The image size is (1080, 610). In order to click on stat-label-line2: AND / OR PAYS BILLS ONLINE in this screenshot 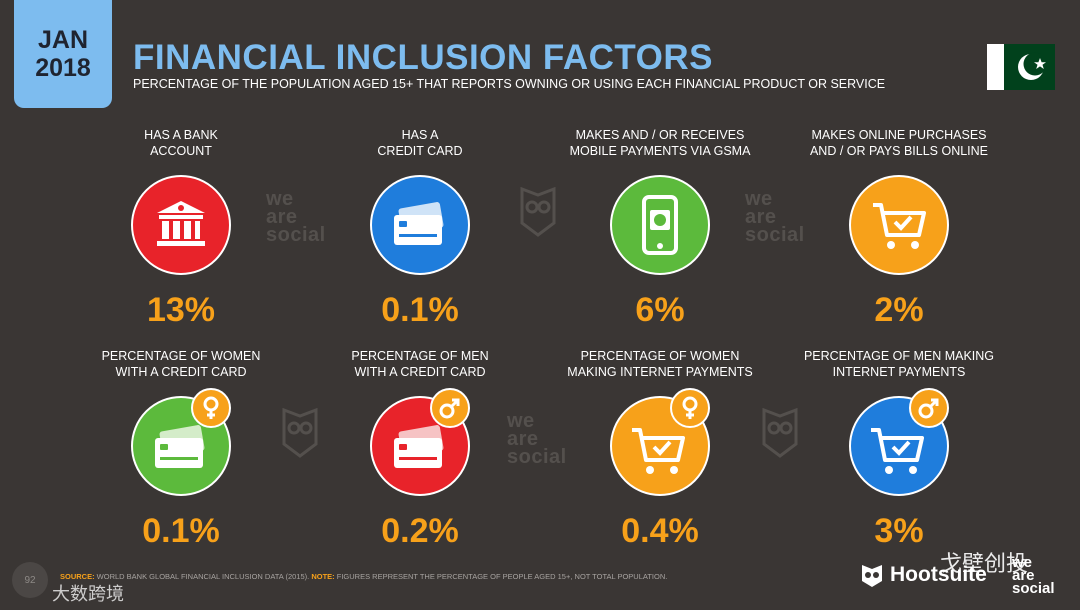, I will do `click(899, 151)`.